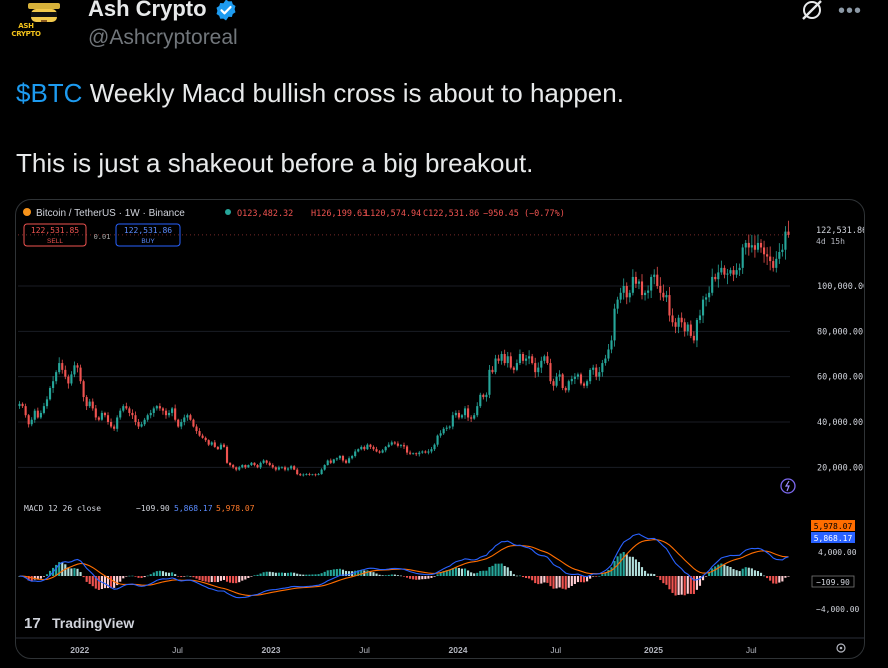 This screenshot has height=668, width=888. I want to click on lightning-alert-icon, so click(788, 486).